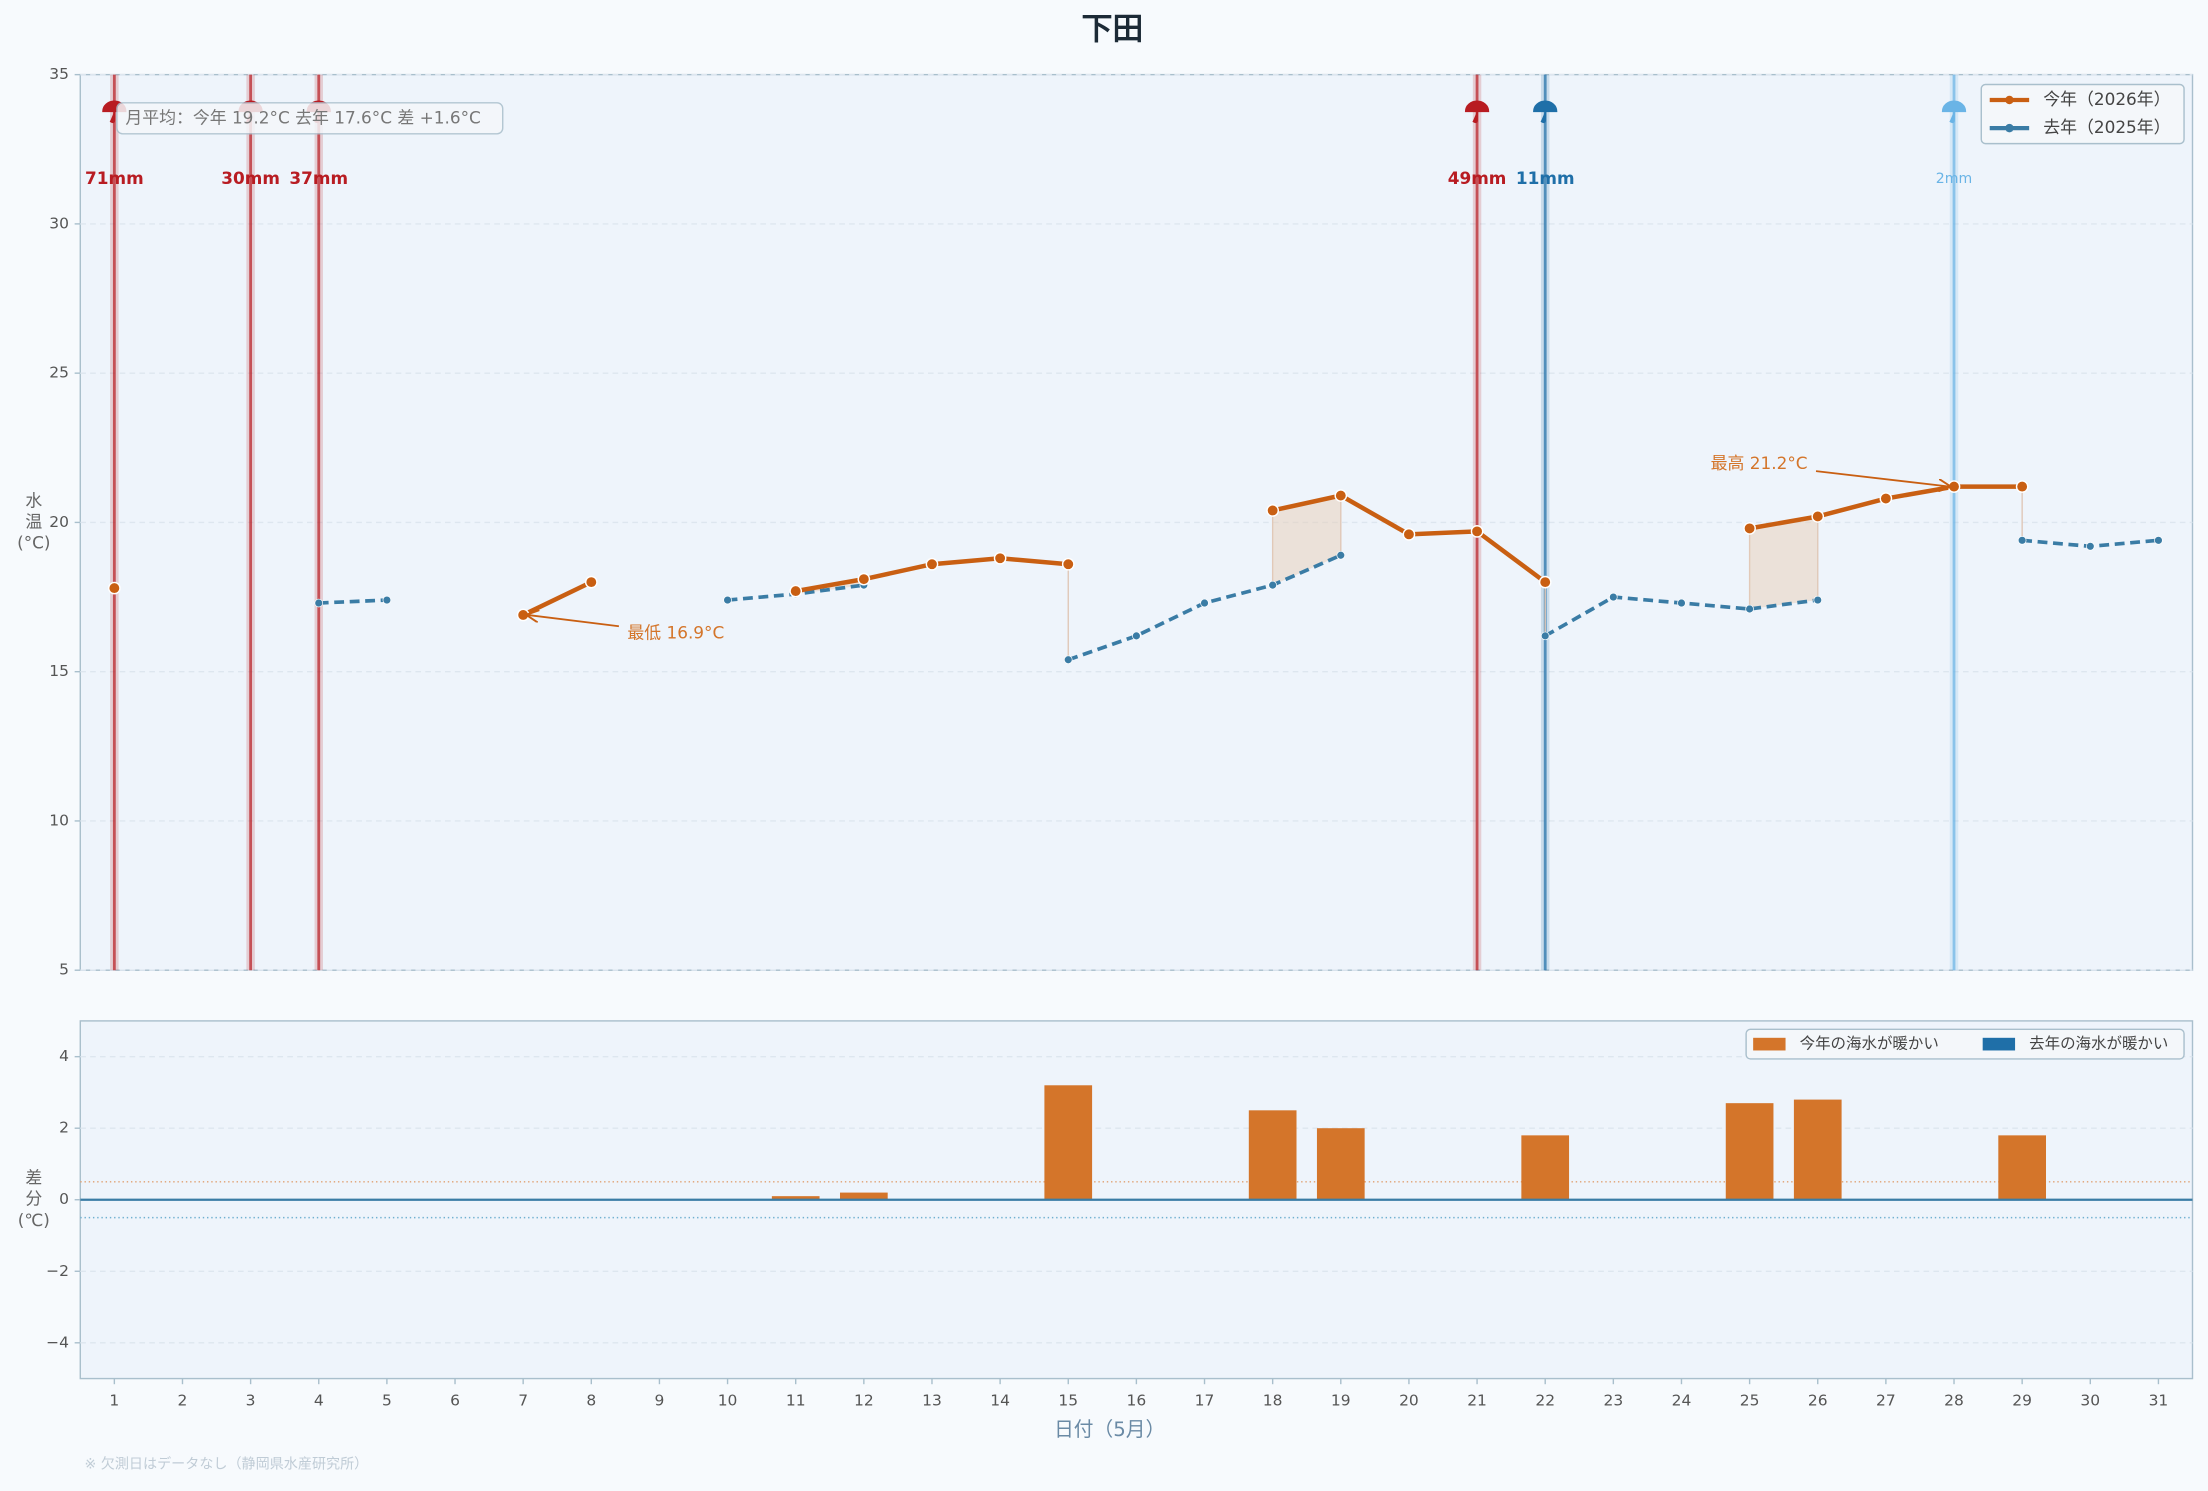 This screenshot has height=1491, width=2208. Describe the element at coordinates (1545, 178) in the screenshot. I see `rain-label: 11mm` at that location.